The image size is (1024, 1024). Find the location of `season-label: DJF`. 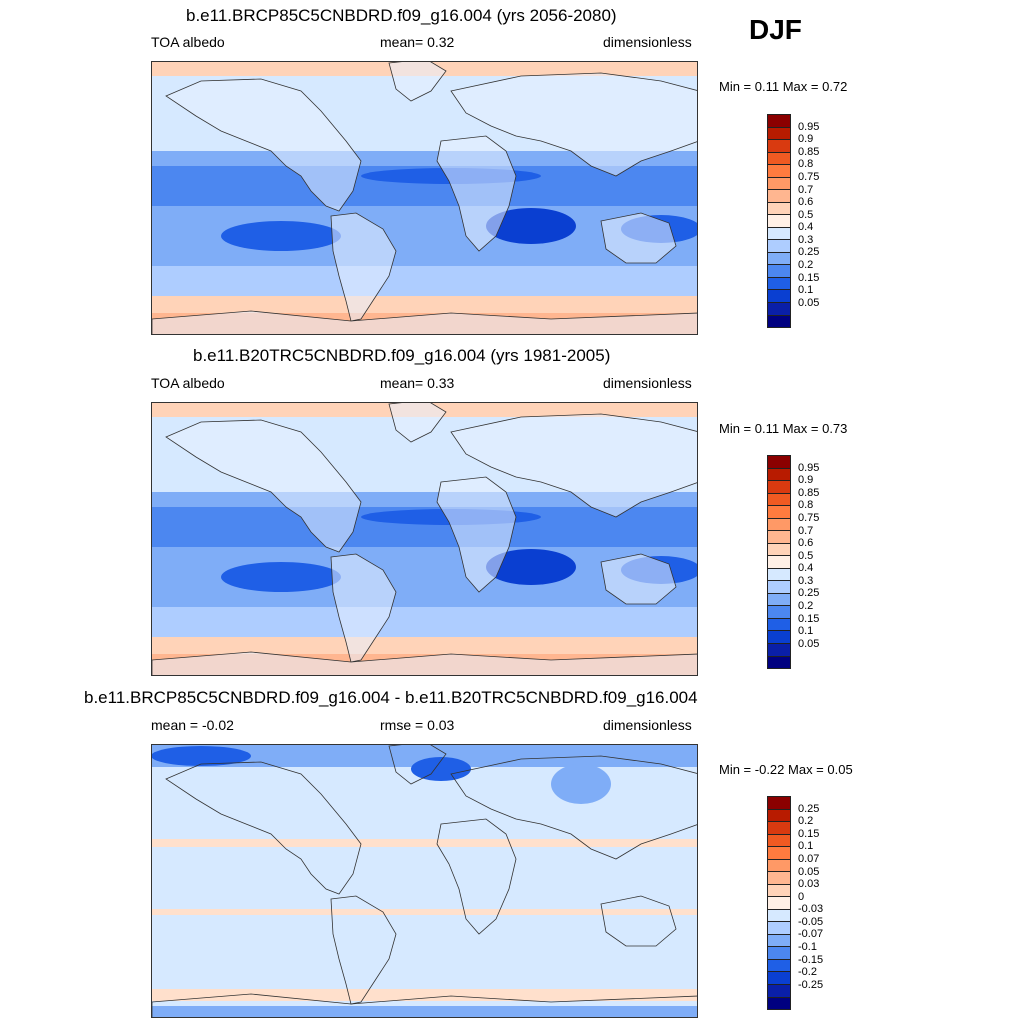

season-label: DJF is located at coordinates (775, 29).